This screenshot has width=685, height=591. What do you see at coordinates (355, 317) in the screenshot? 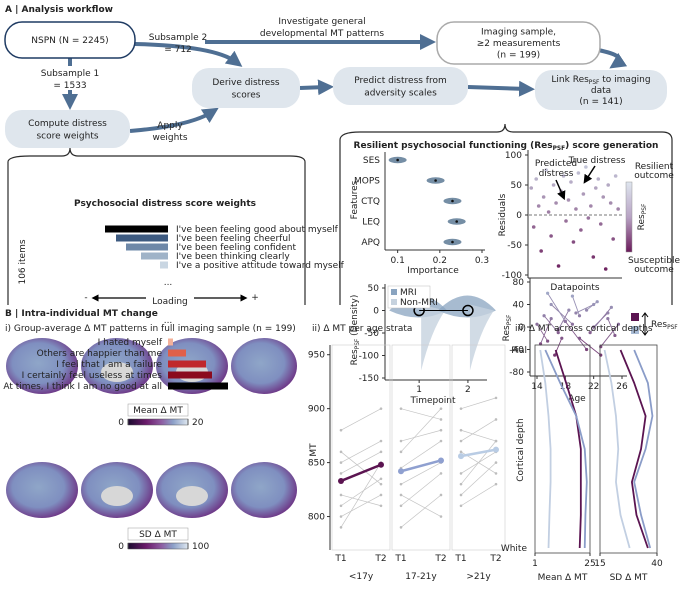
I see `text-segment: (Density)` at bounding box center [355, 317].